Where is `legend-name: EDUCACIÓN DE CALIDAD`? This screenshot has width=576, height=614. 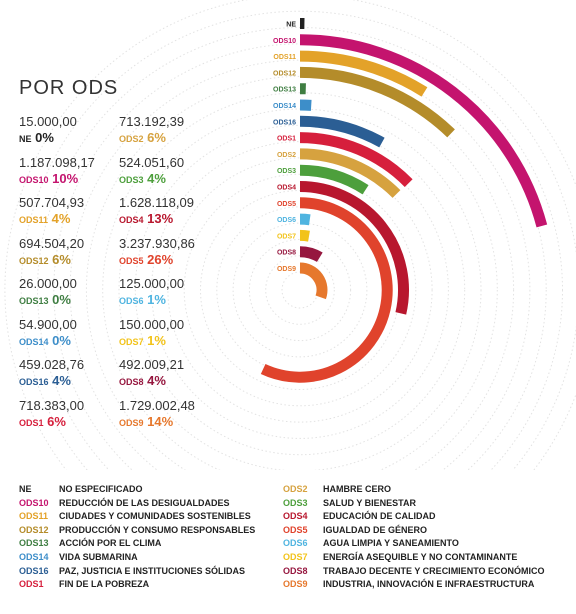 legend-name: EDUCACIÓN DE CALIDAD is located at coordinates (379, 516).